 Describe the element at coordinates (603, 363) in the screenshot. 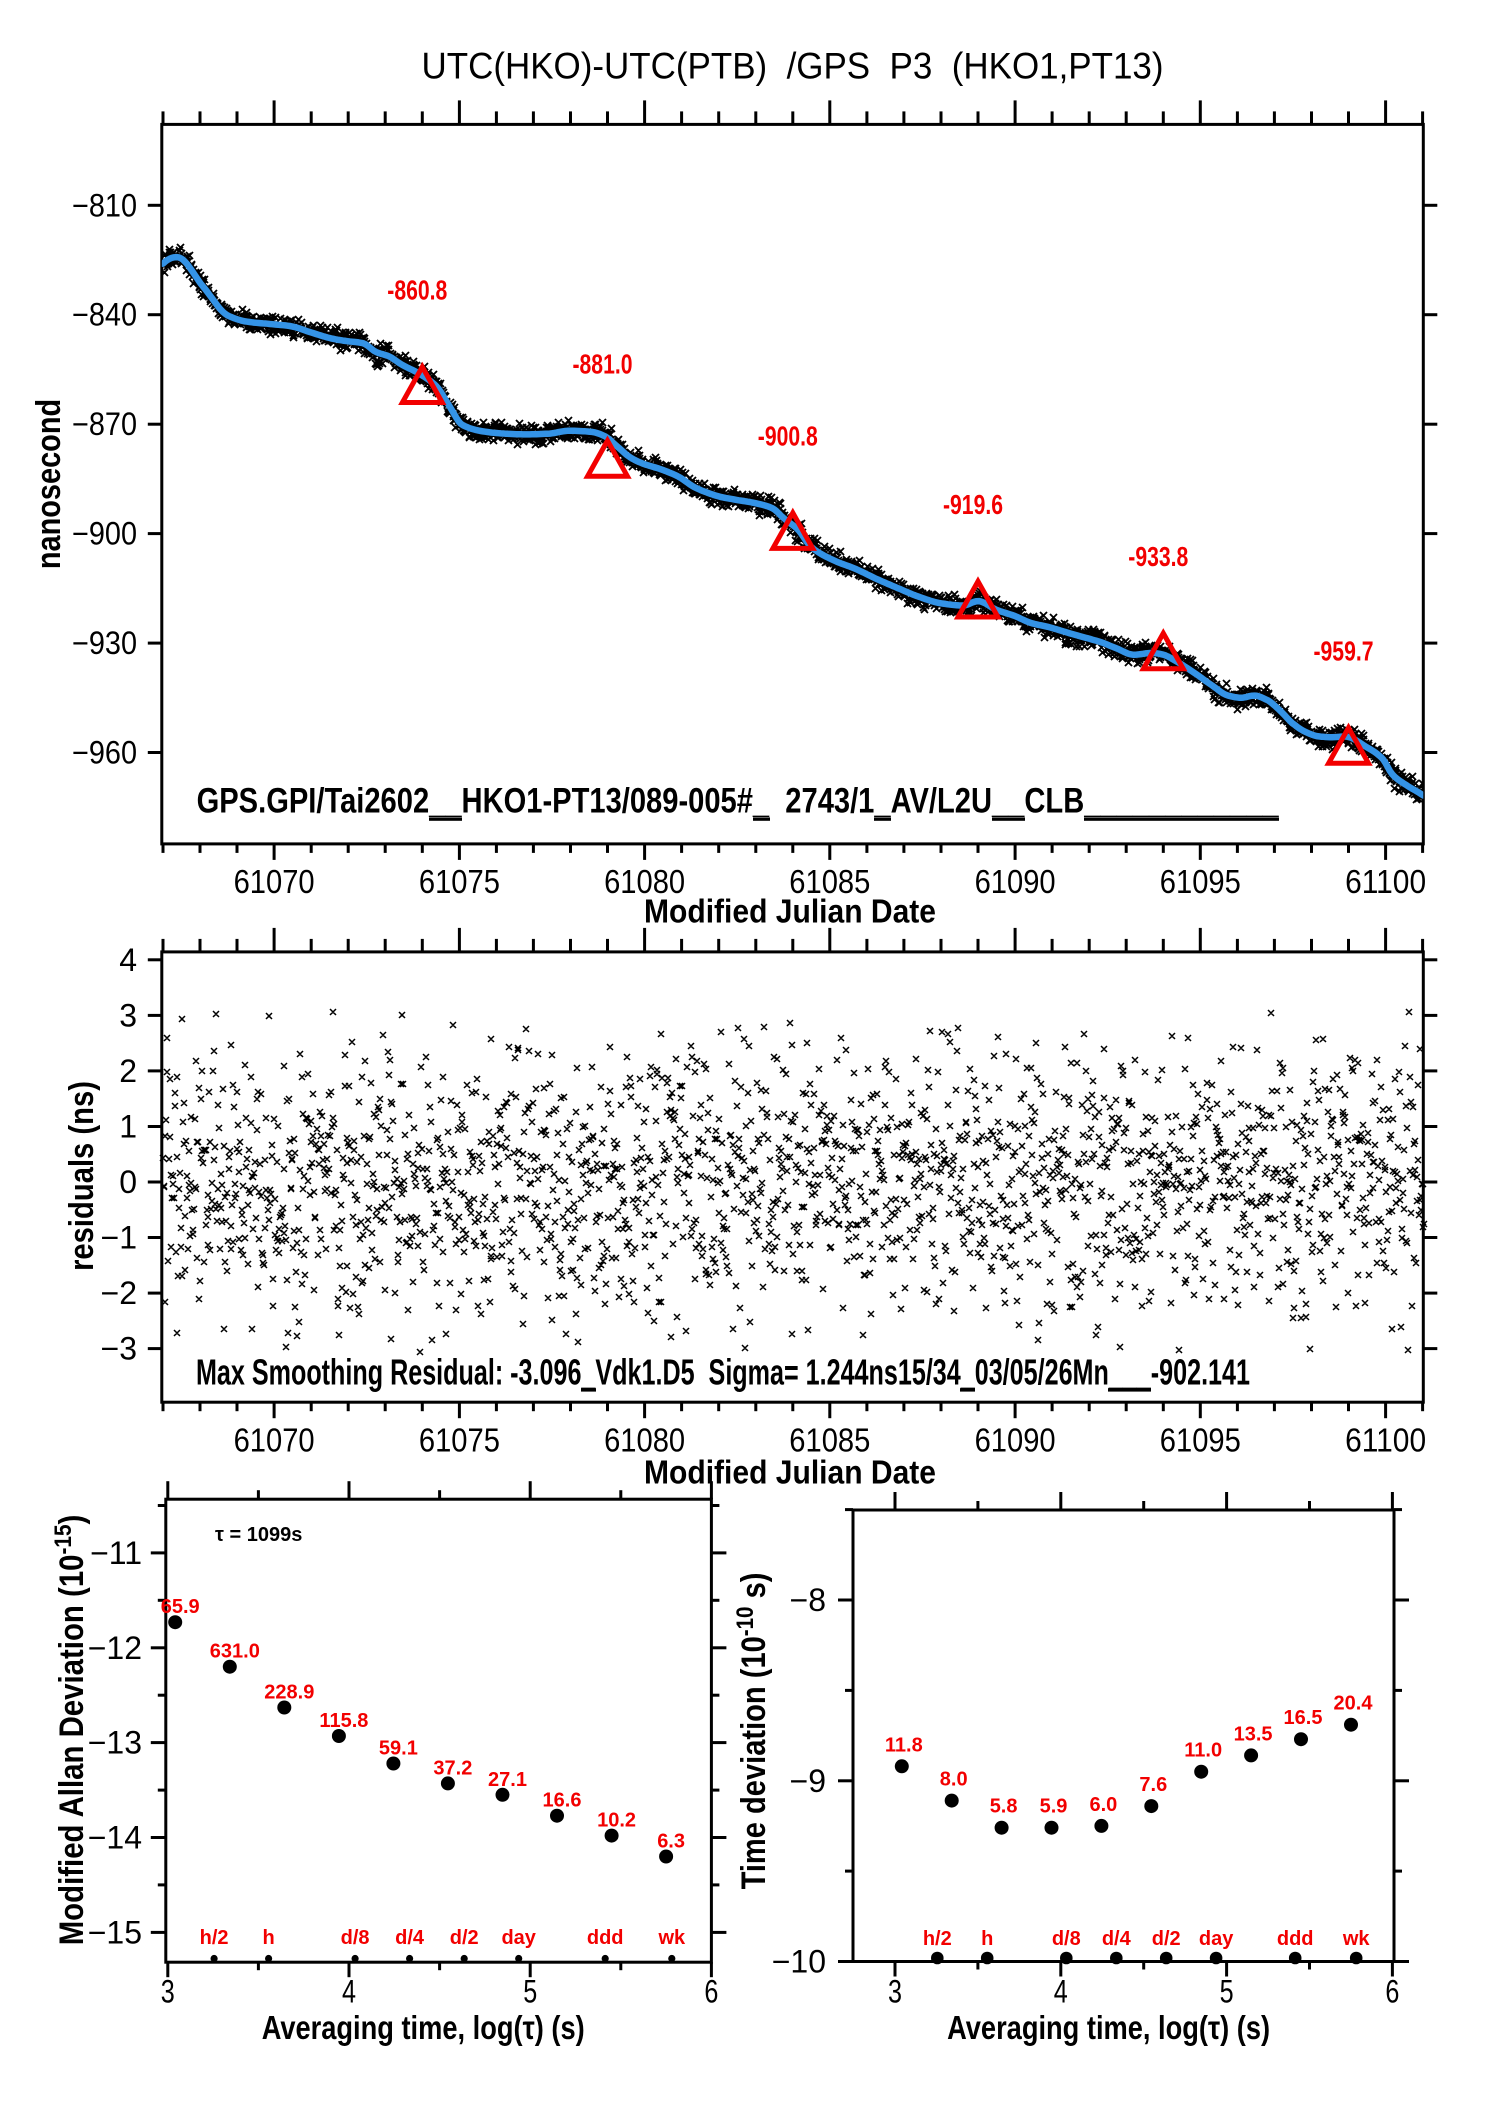

I see `svg-text: -881.0` at that location.